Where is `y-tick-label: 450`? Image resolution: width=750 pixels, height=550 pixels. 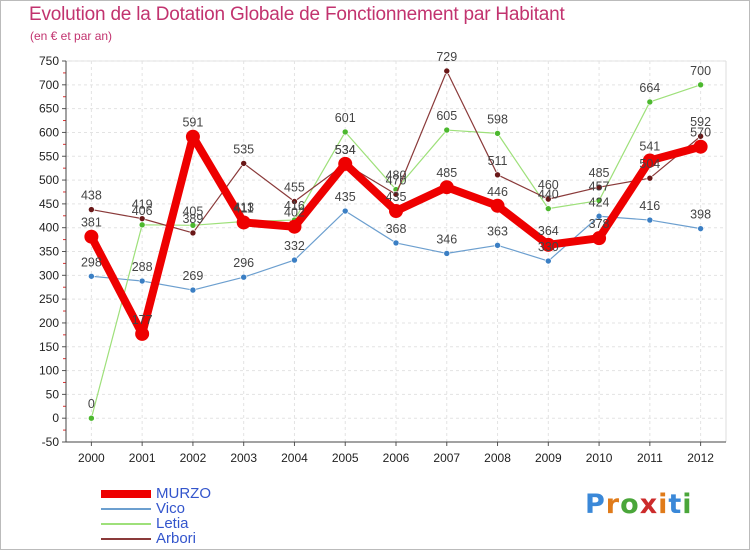
y-tick-label: 450 is located at coordinates (49, 204).